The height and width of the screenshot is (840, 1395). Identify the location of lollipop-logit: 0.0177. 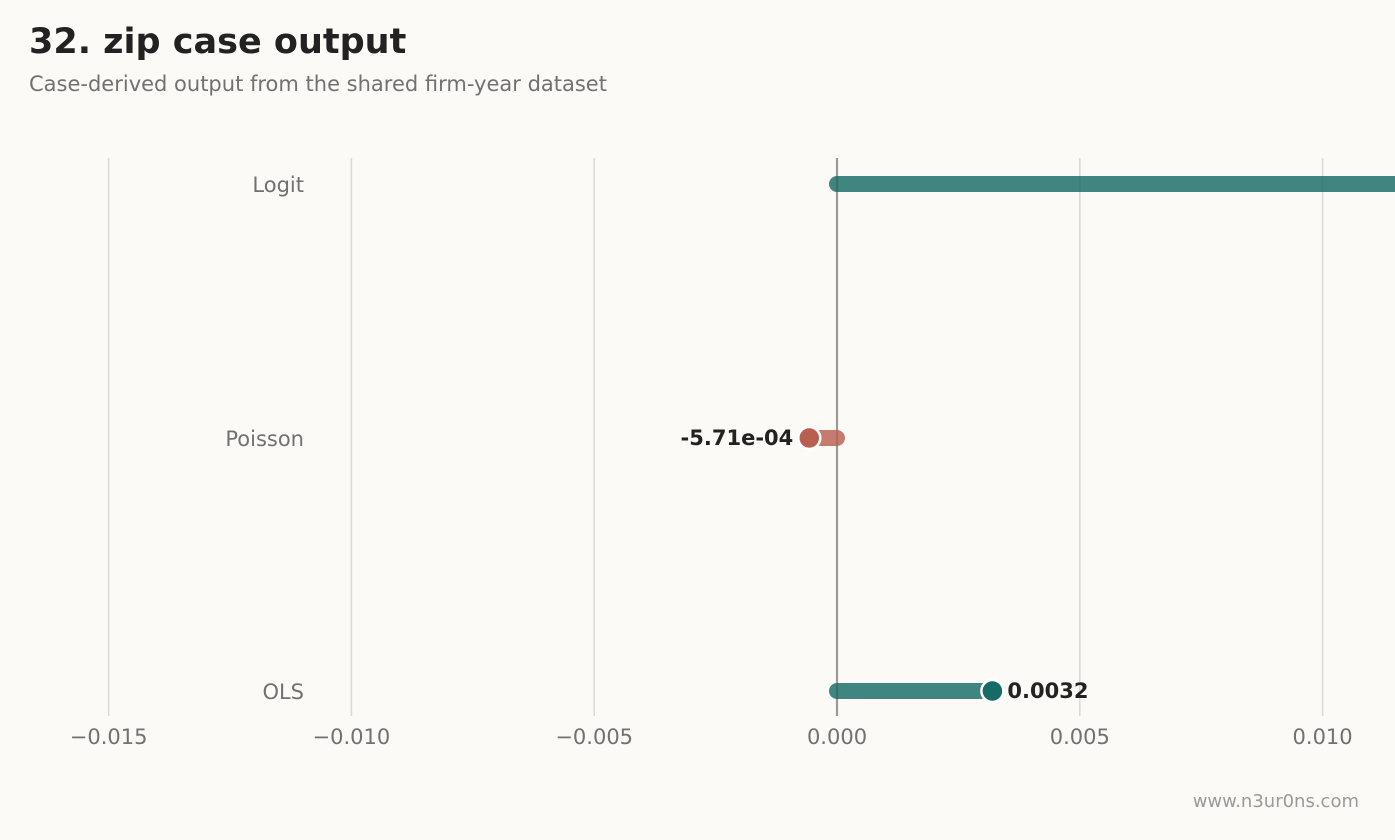
(1112, 184).